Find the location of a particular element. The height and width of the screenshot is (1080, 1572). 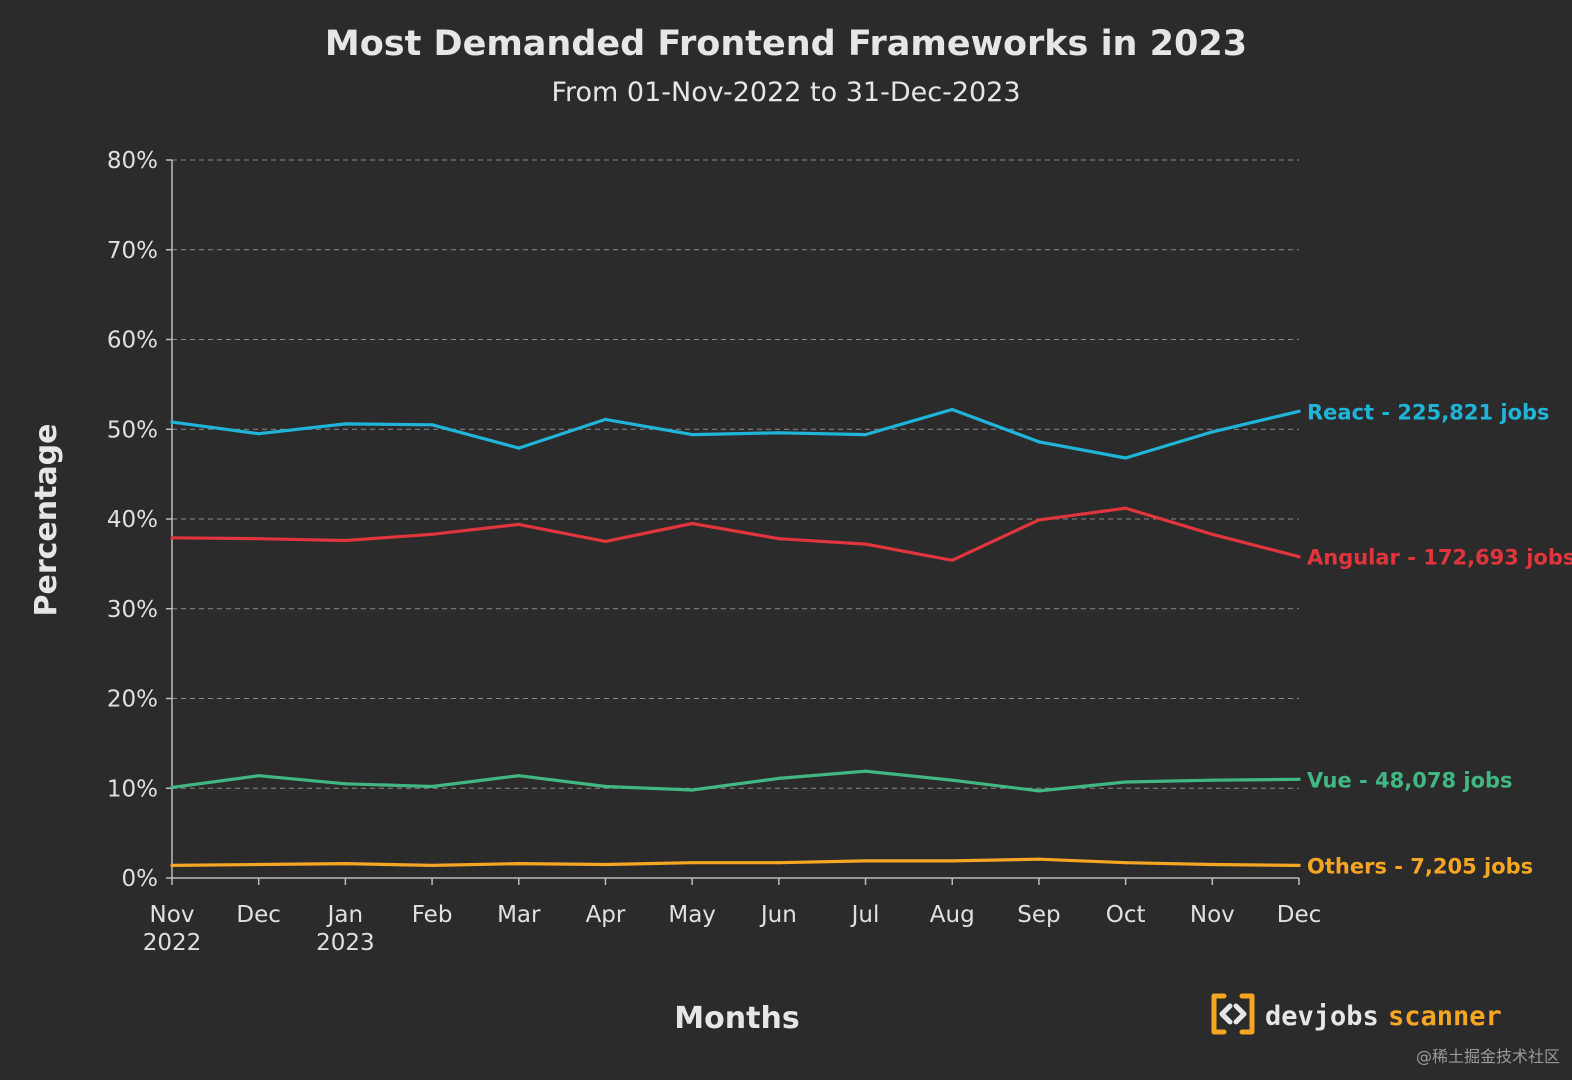

y-tick-label: 20% is located at coordinates (132, 700).